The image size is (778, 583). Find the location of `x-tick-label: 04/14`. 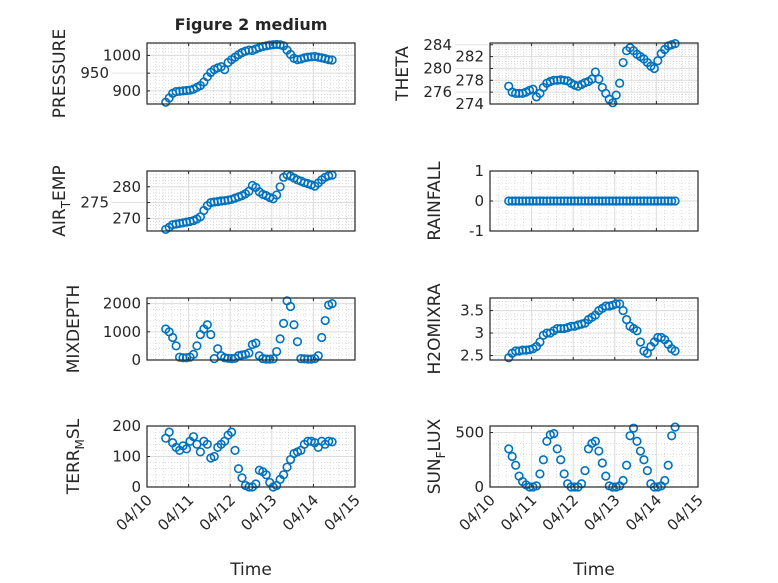

x-tick-label: 04/14 is located at coordinates (300, 512).